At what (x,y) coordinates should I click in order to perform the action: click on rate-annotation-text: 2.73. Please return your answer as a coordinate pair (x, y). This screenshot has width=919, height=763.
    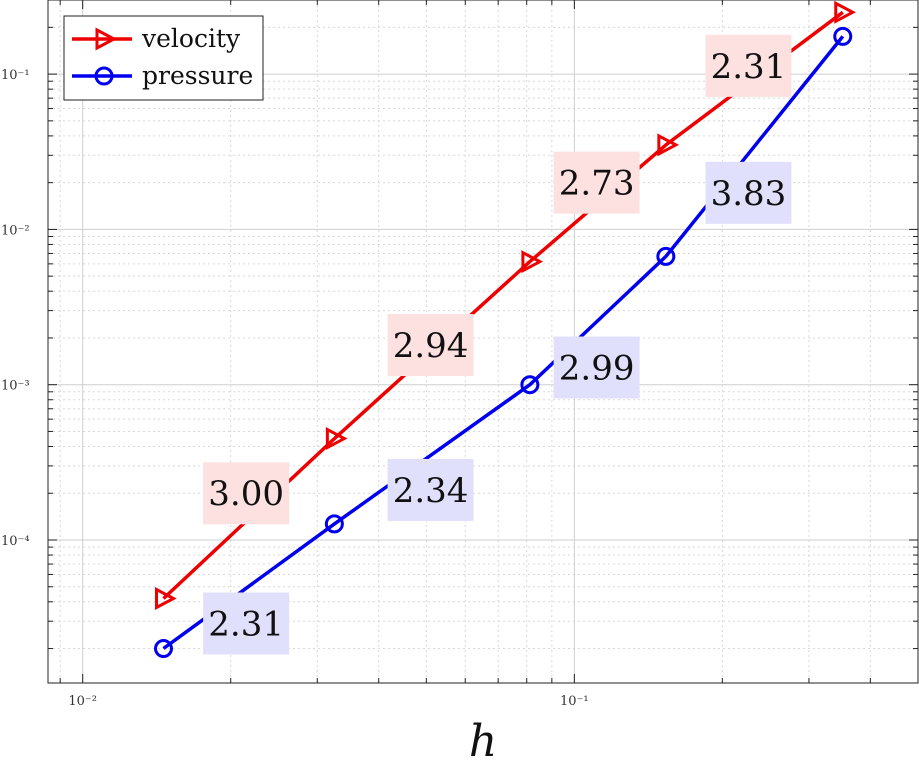
    Looking at the image, I should click on (597, 184).